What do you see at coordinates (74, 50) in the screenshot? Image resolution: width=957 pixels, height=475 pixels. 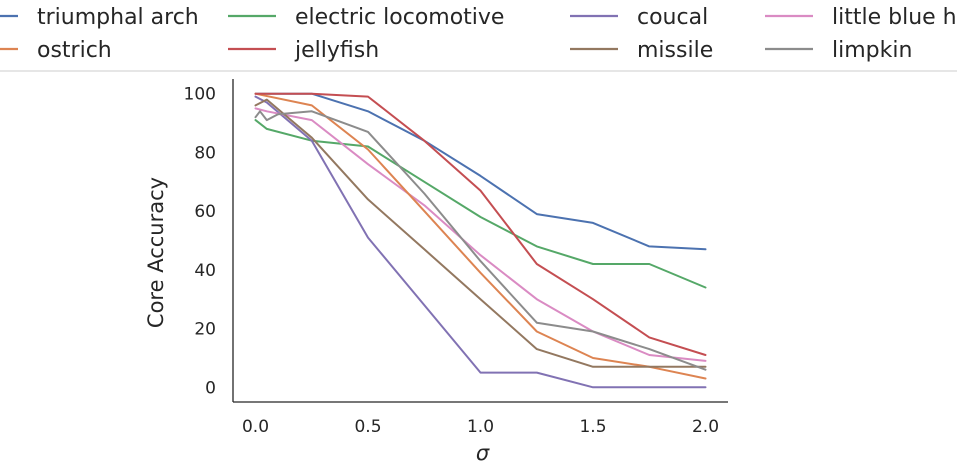 I see `legend-label: ostrich` at bounding box center [74, 50].